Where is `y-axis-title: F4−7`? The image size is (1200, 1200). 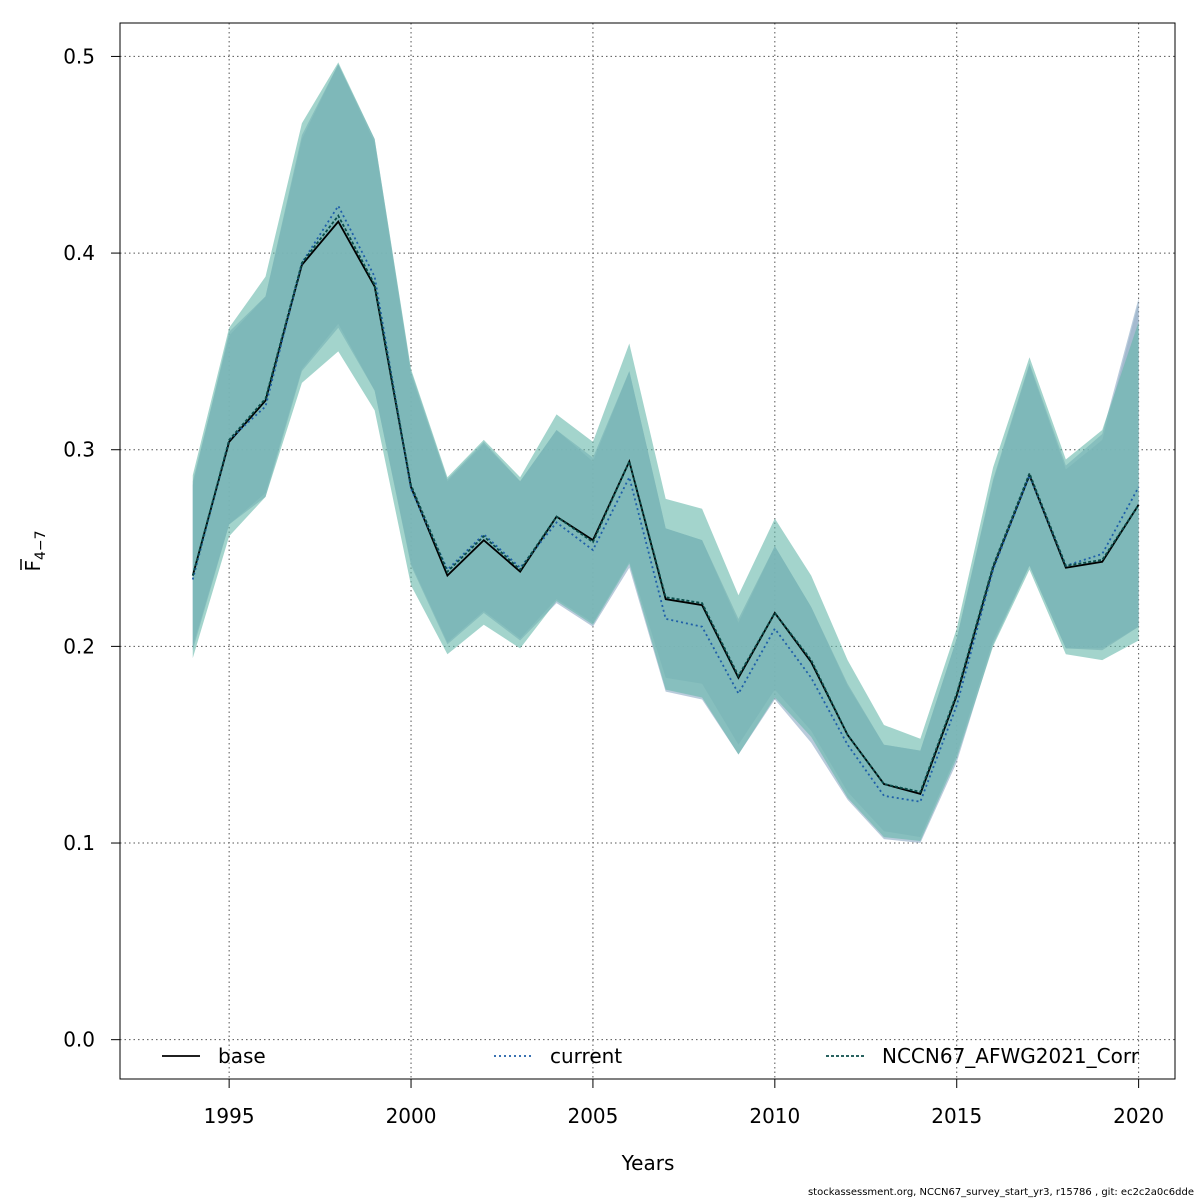 y-axis-title: F4−7 is located at coordinates (34, 551).